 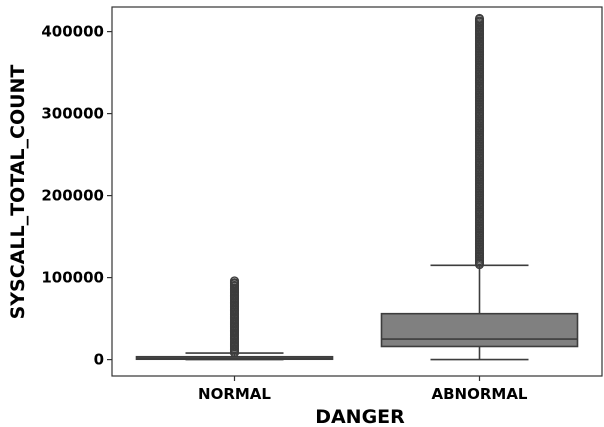 I want to click on y-axis: 0 100000 200000 300000 400000, so click(x=76, y=196).